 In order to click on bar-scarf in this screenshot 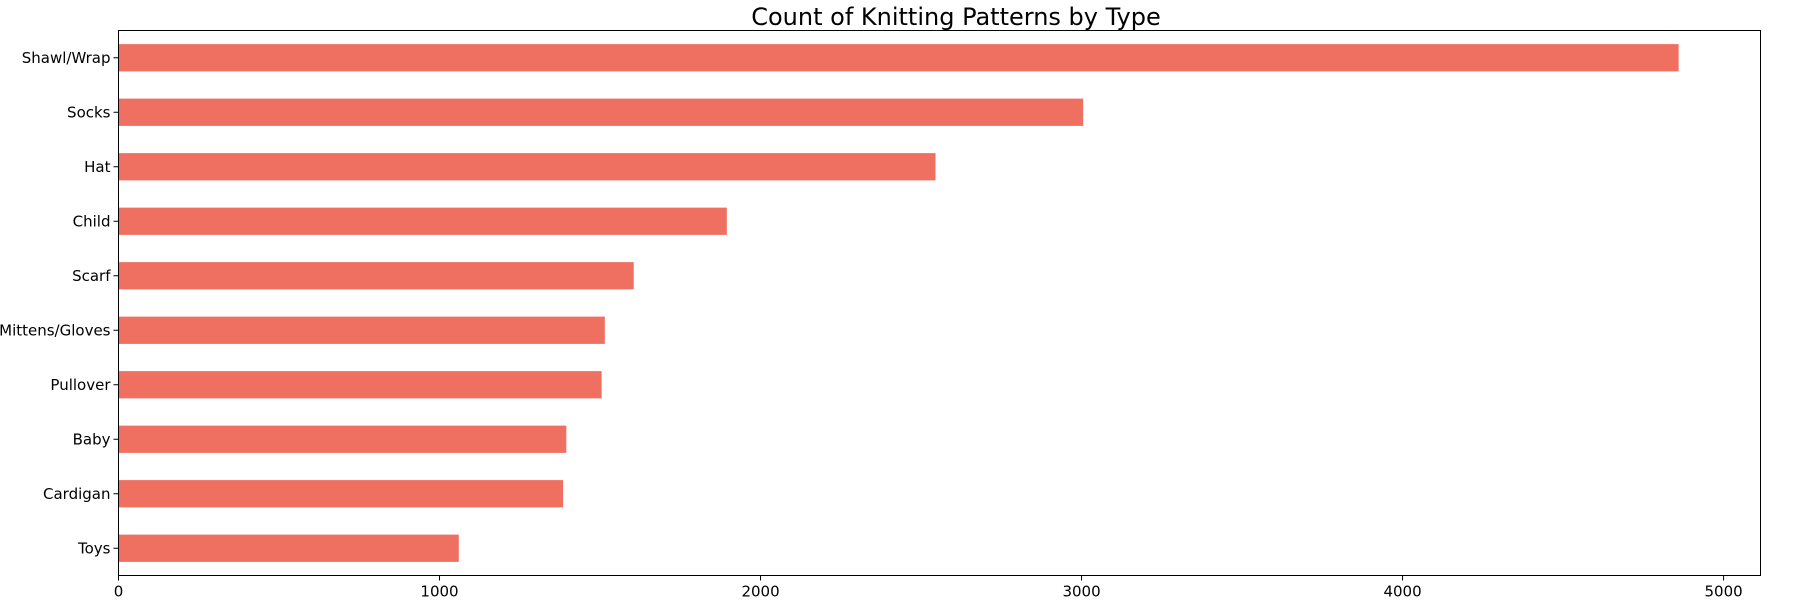, I will do `click(376, 276)`.